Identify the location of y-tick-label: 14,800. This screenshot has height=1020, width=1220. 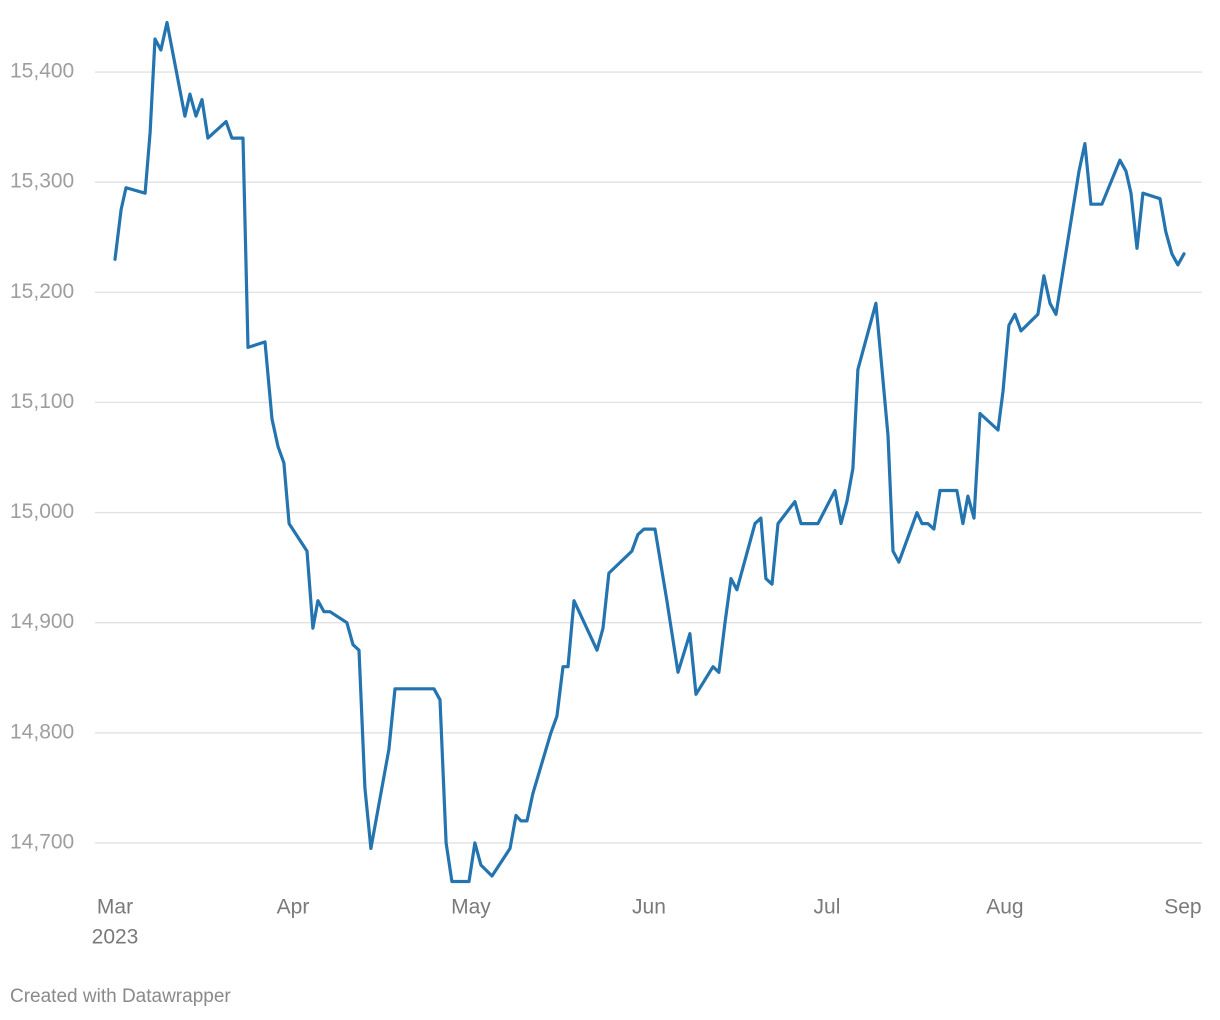
(42, 731).